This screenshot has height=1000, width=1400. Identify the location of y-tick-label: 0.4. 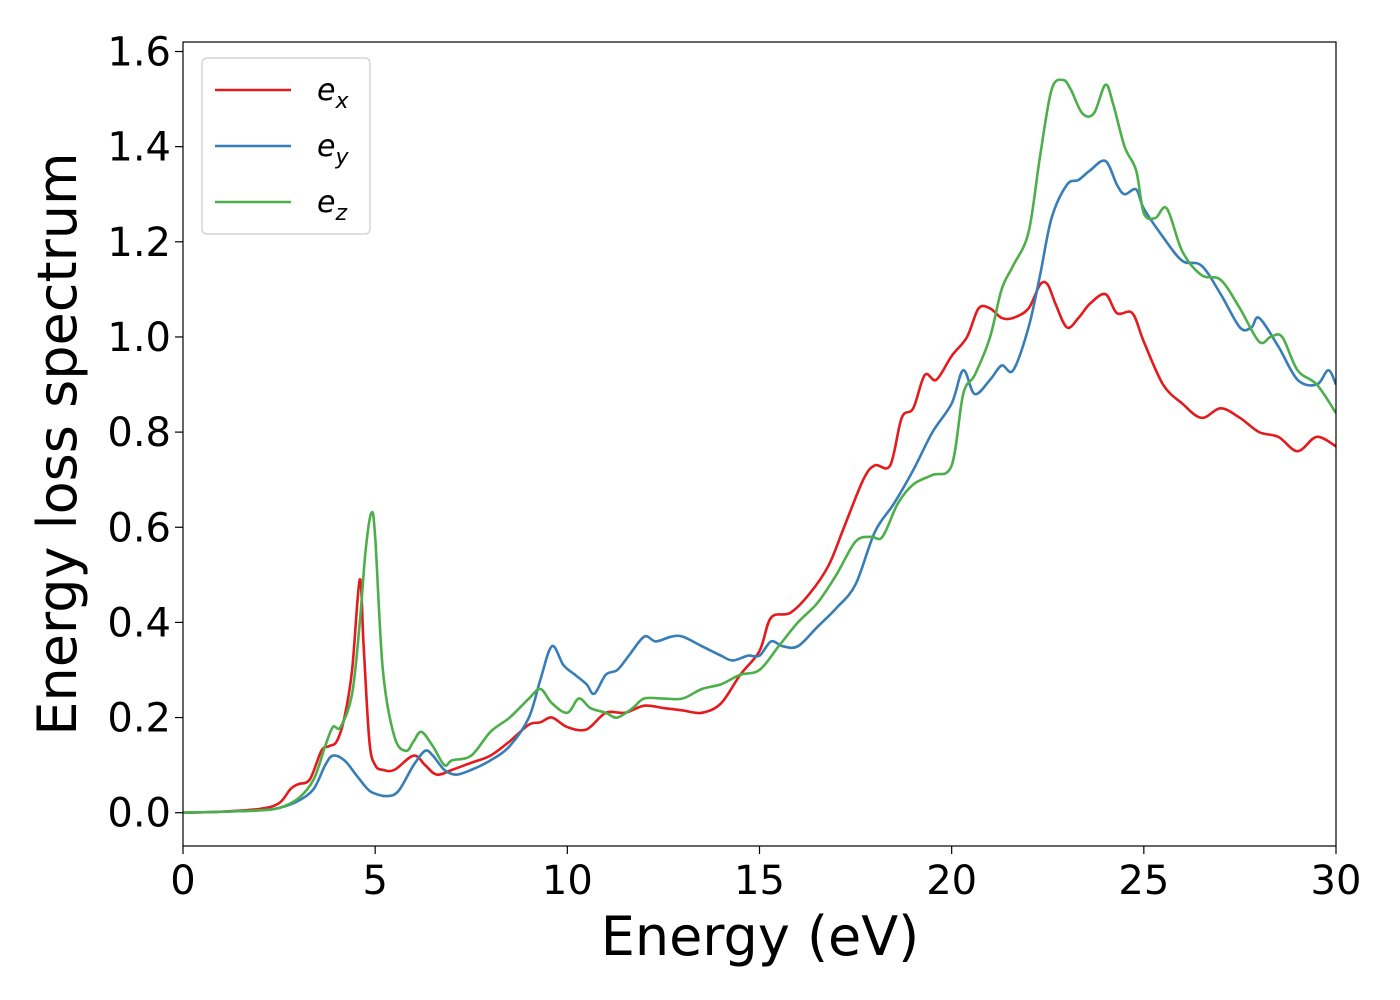
(139, 623).